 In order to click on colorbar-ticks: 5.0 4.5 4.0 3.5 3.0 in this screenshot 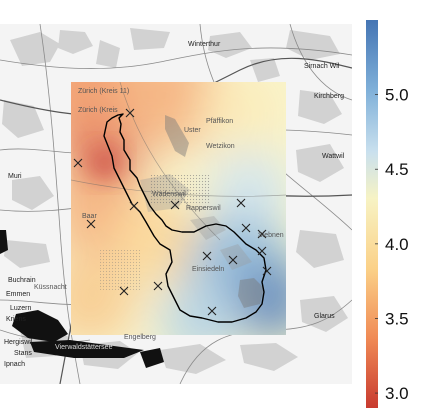, I will do `click(392, 244)`.